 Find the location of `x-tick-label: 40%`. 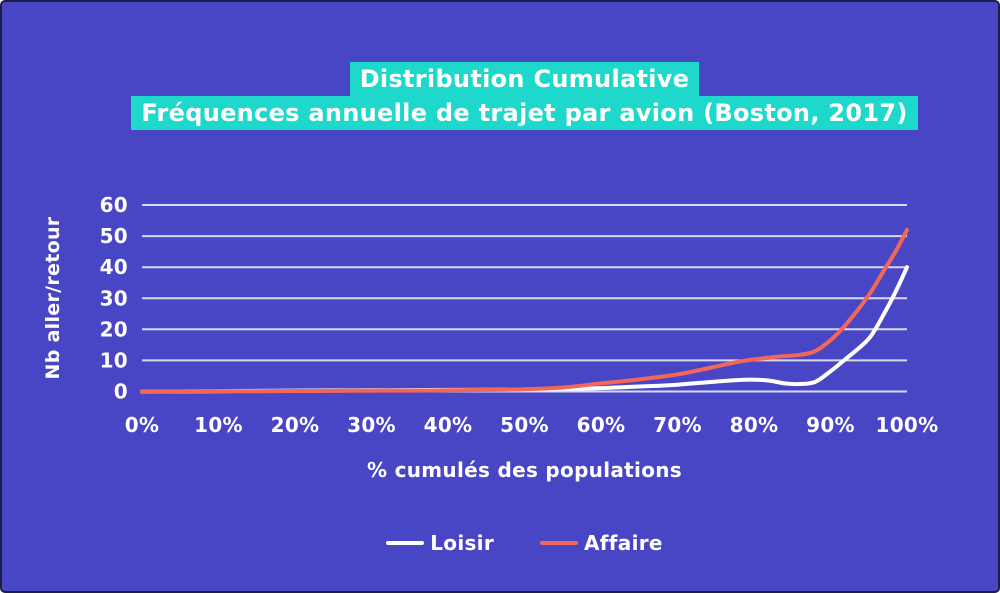

x-tick-label: 40% is located at coordinates (448, 425).